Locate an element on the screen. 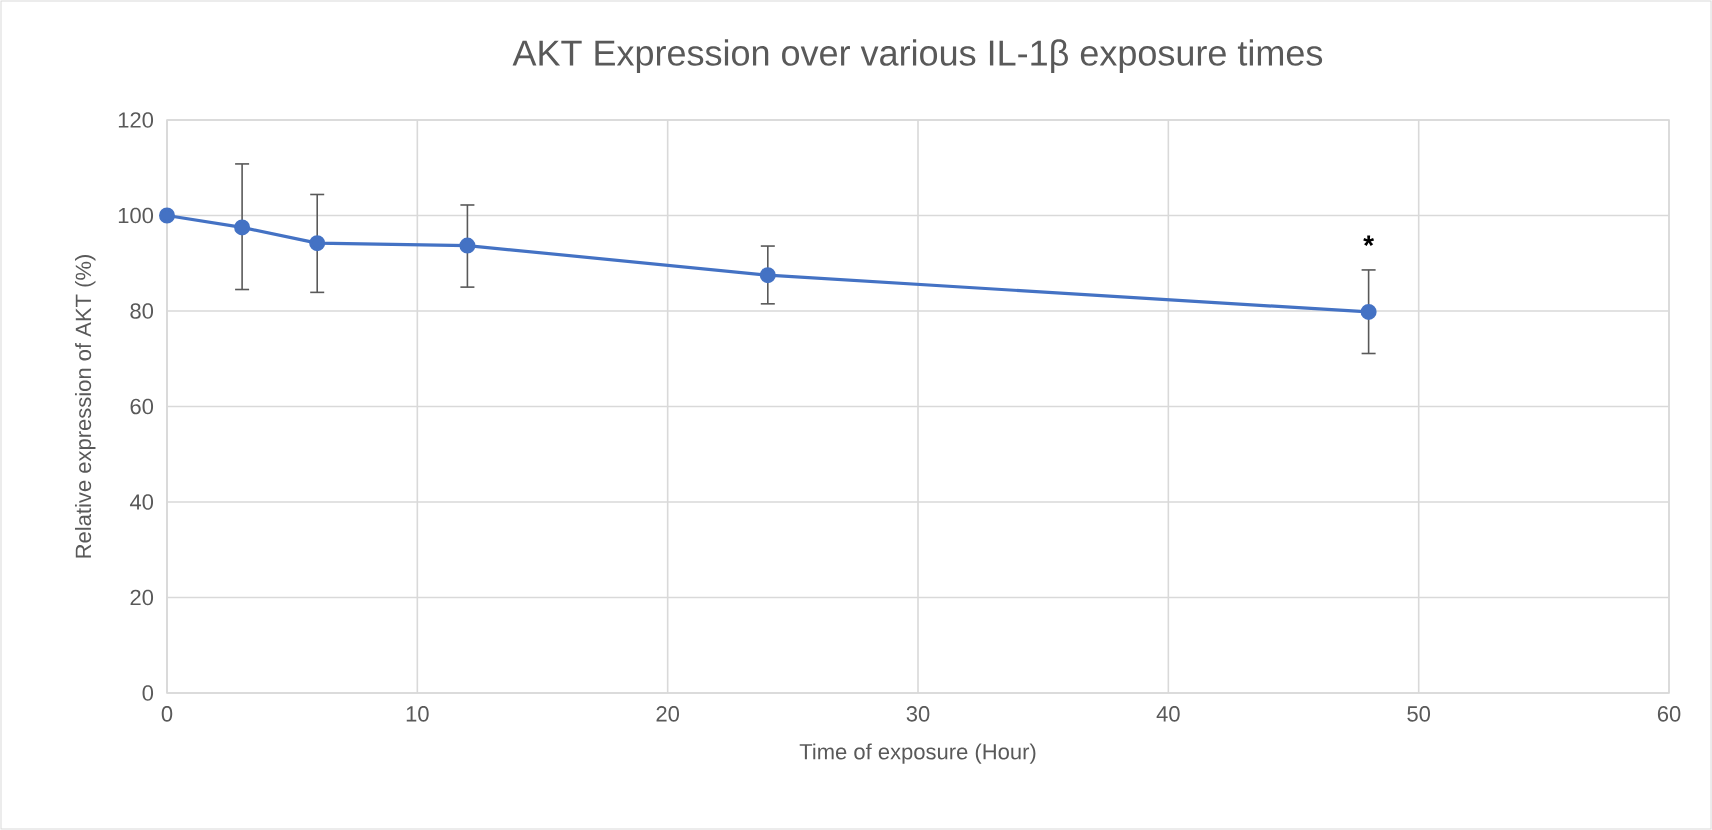 This screenshot has height=830, width=1712. x-axis-title: Time of exposure (Hour) is located at coordinates (917, 753).